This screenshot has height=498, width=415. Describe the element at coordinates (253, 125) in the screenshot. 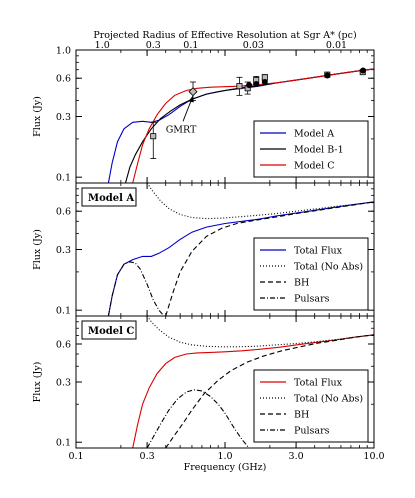

I see `series-line-model-c` at that location.